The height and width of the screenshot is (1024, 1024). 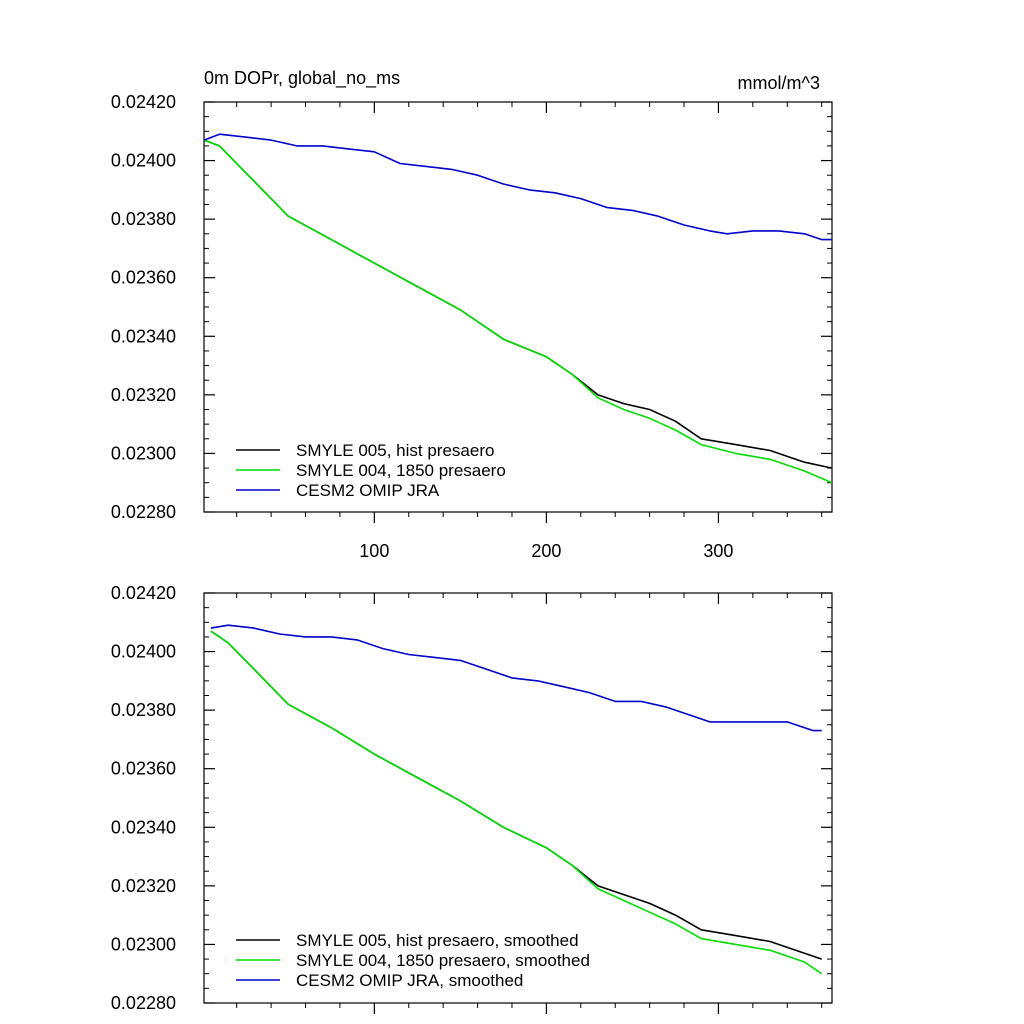 I want to click on x-tick-label: 200, so click(x=546, y=551).